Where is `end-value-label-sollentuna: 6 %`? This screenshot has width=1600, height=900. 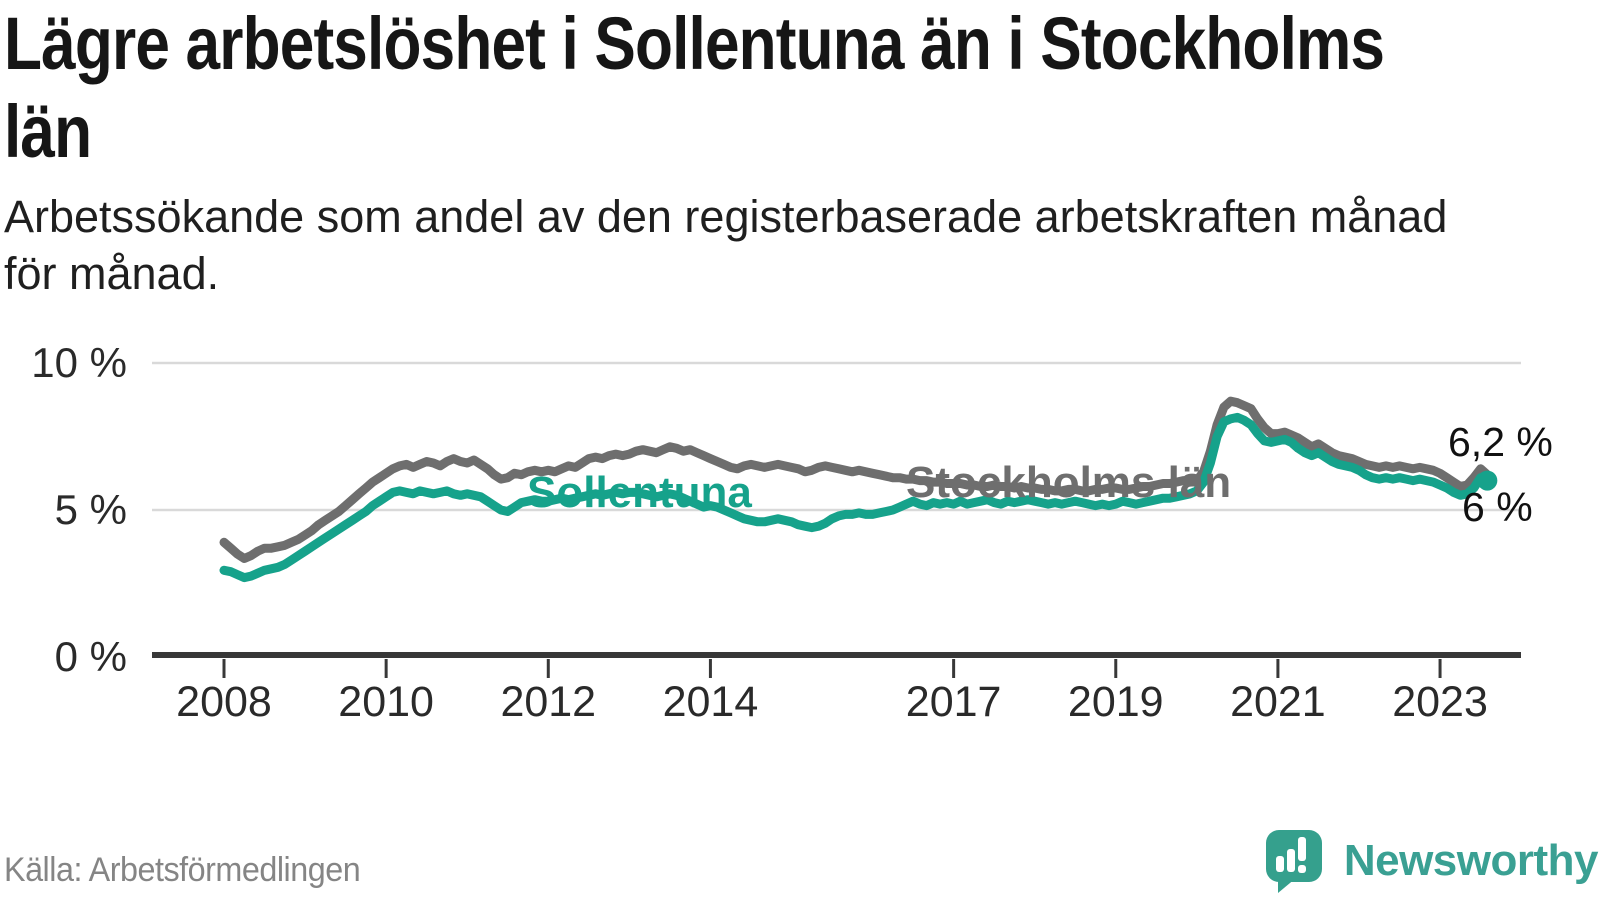 end-value-label-sollentuna: 6 % is located at coordinates (1497, 507).